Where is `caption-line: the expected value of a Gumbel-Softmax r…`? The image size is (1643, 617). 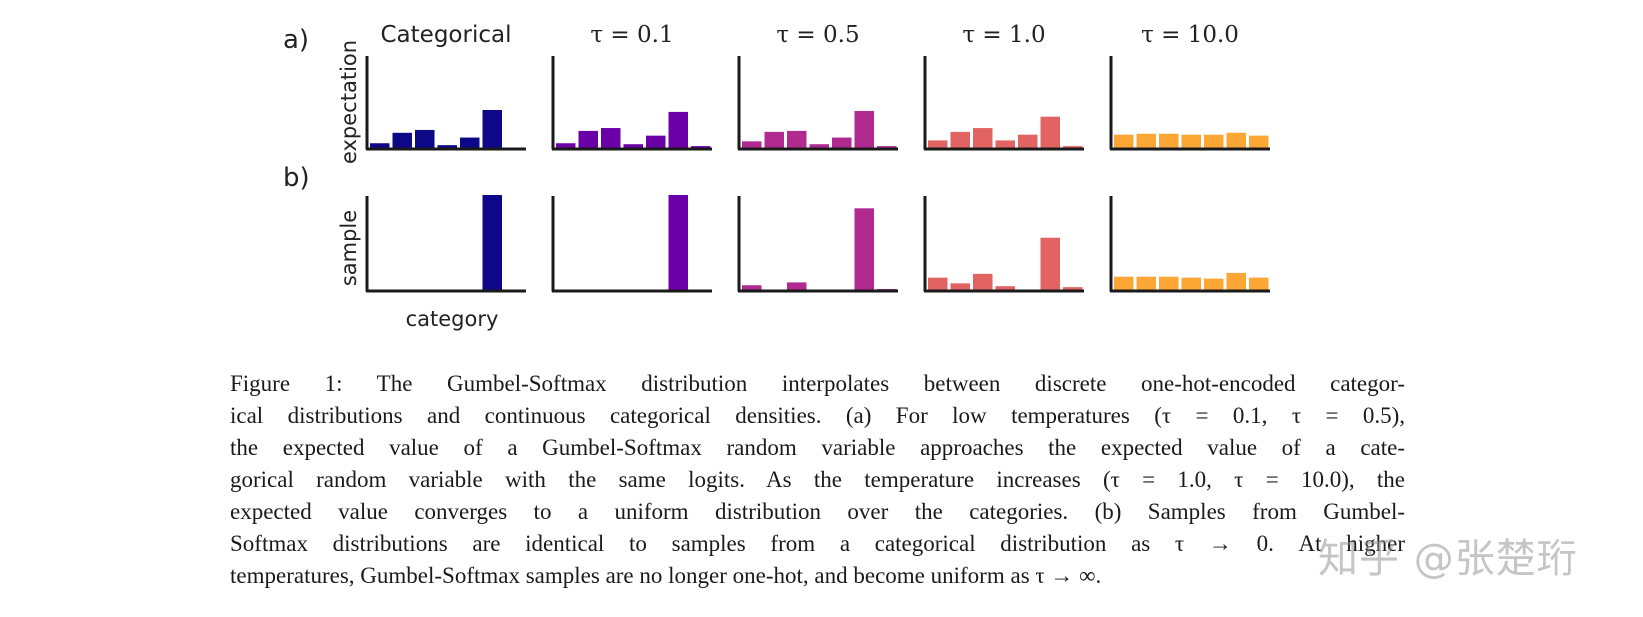 caption-line: the expected value of a Gumbel-Softmax r… is located at coordinates (817, 447).